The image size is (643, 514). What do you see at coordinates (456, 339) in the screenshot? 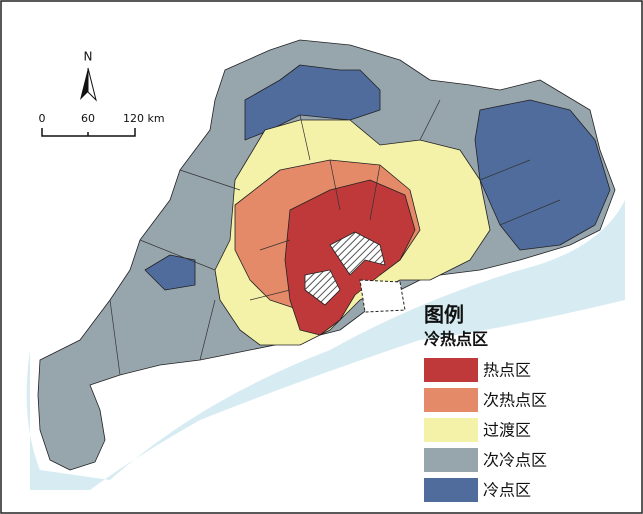
I see `legend-subtitle: 冷热点区` at bounding box center [456, 339].